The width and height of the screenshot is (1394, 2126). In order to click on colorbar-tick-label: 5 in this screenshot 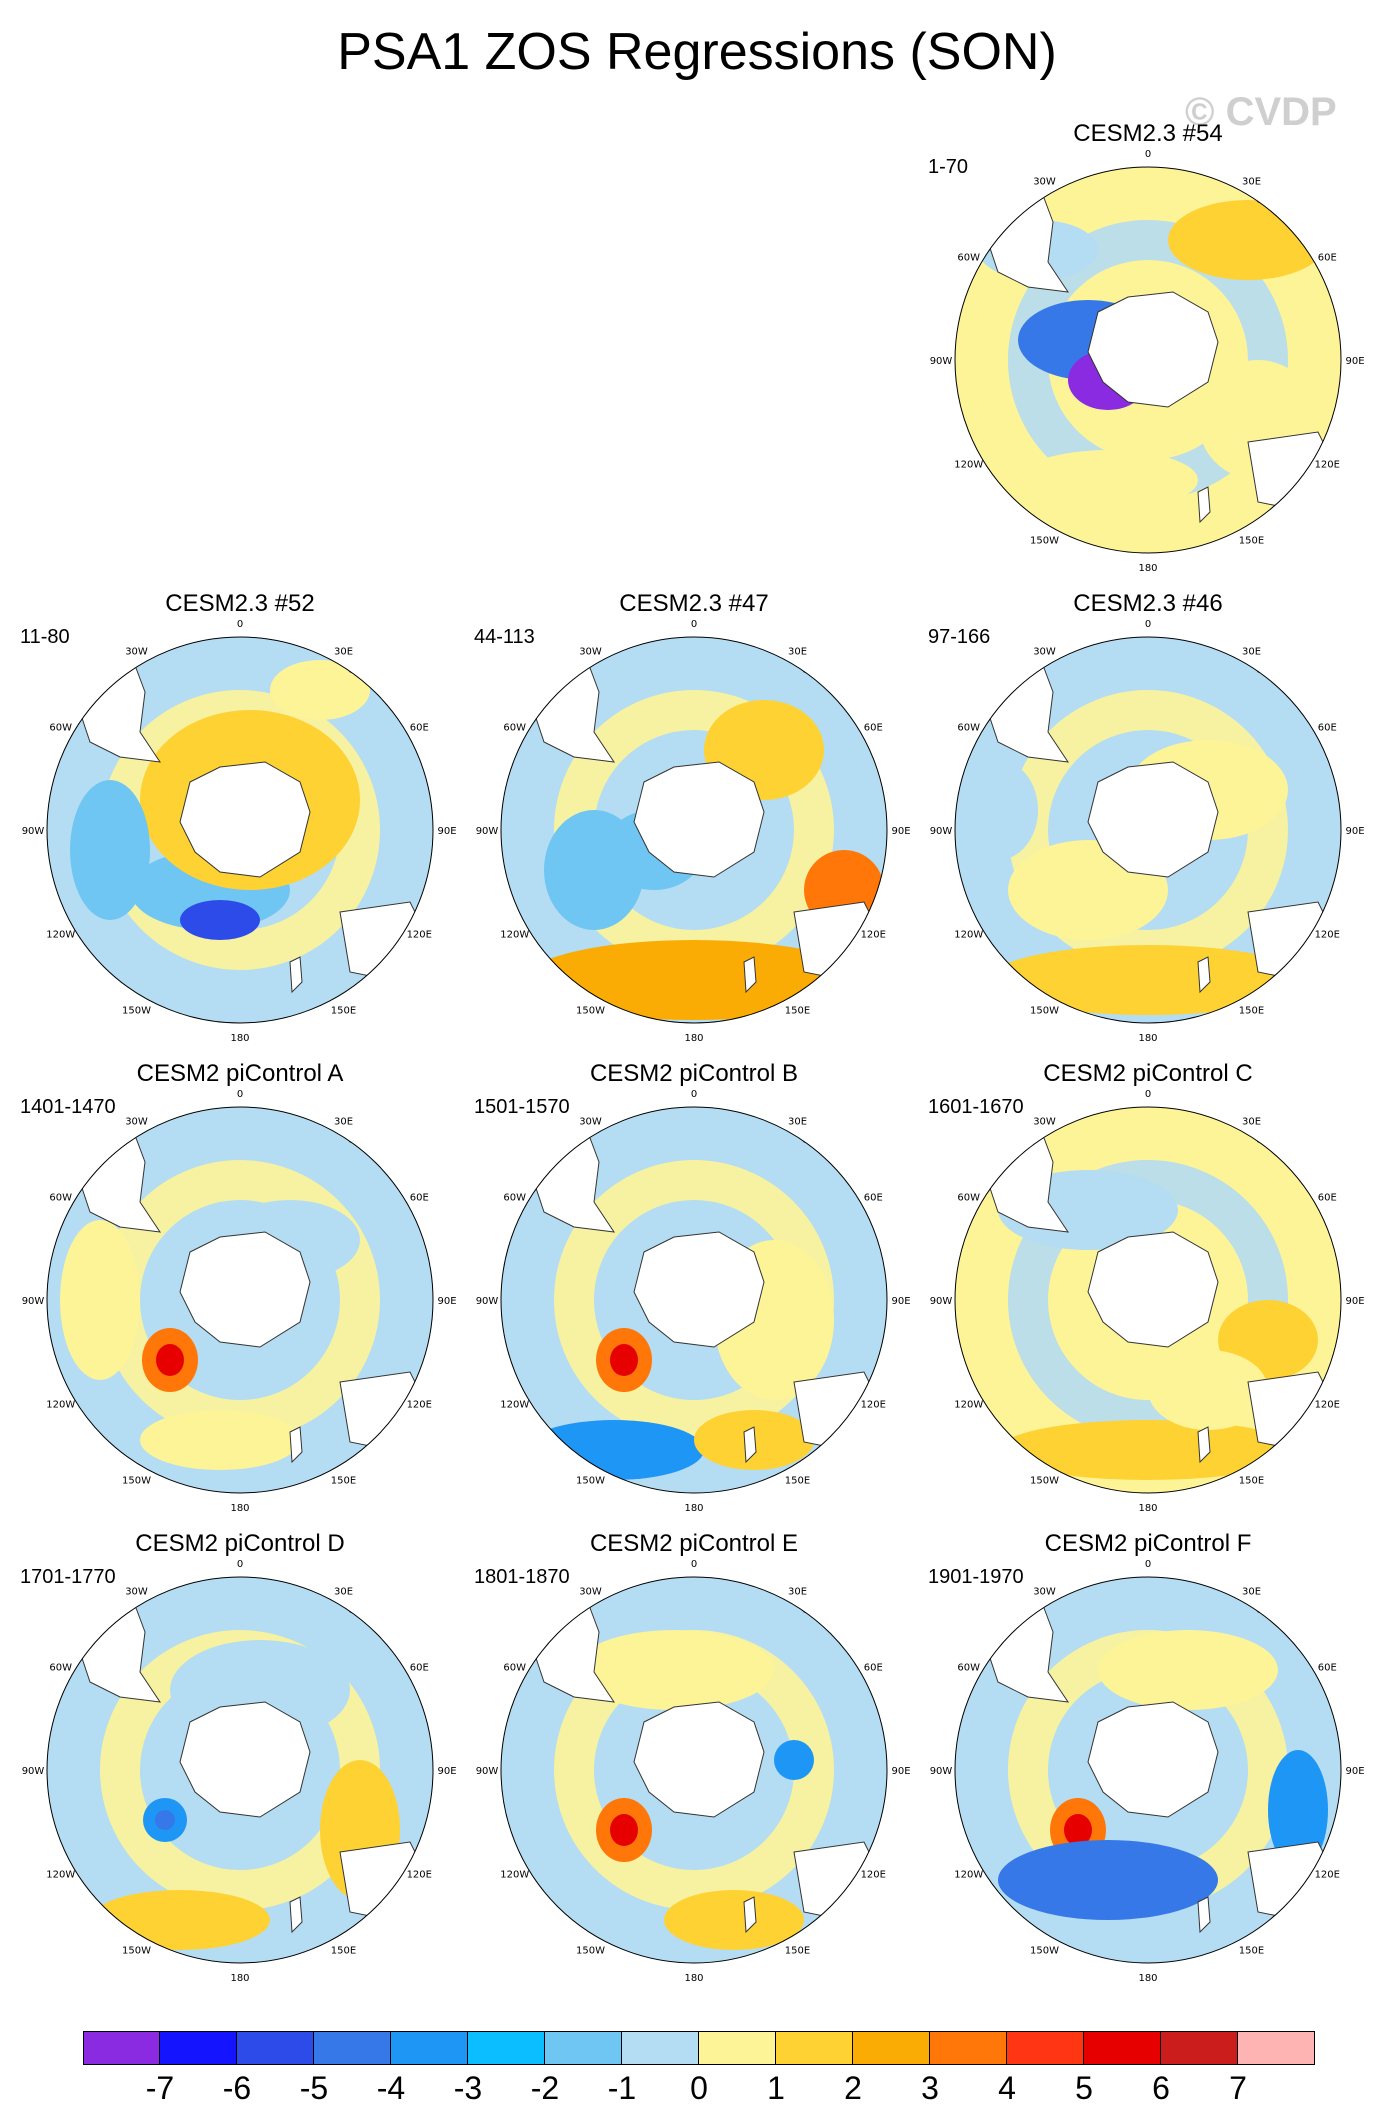, I will do `click(1084, 2088)`.